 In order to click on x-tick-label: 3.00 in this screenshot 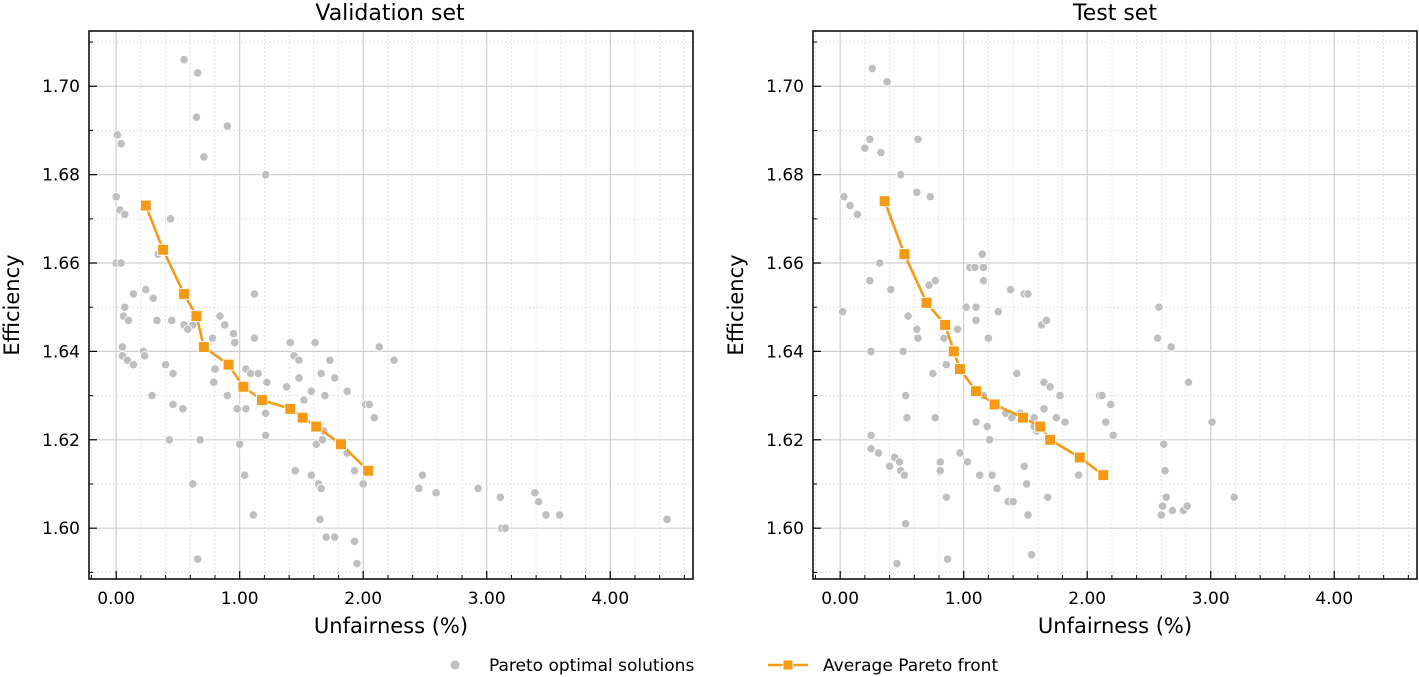, I will do `click(1211, 599)`.